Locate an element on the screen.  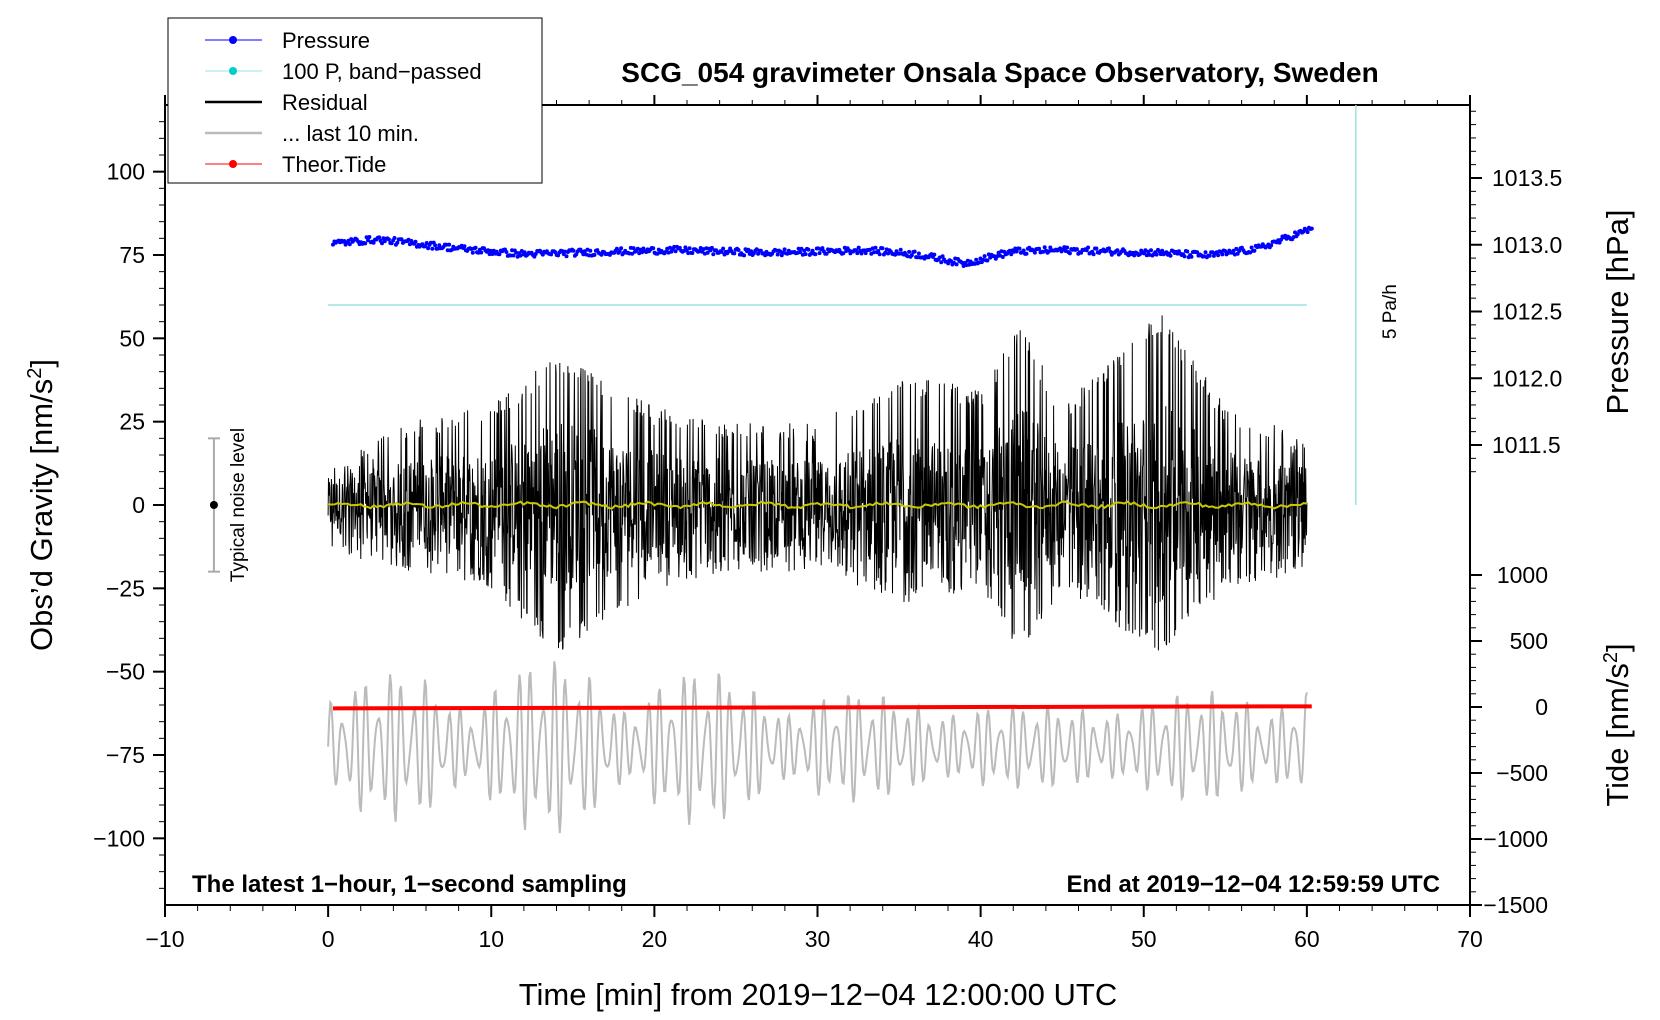
y-pressure-tick-label: 1012.0 is located at coordinates (1527, 378).